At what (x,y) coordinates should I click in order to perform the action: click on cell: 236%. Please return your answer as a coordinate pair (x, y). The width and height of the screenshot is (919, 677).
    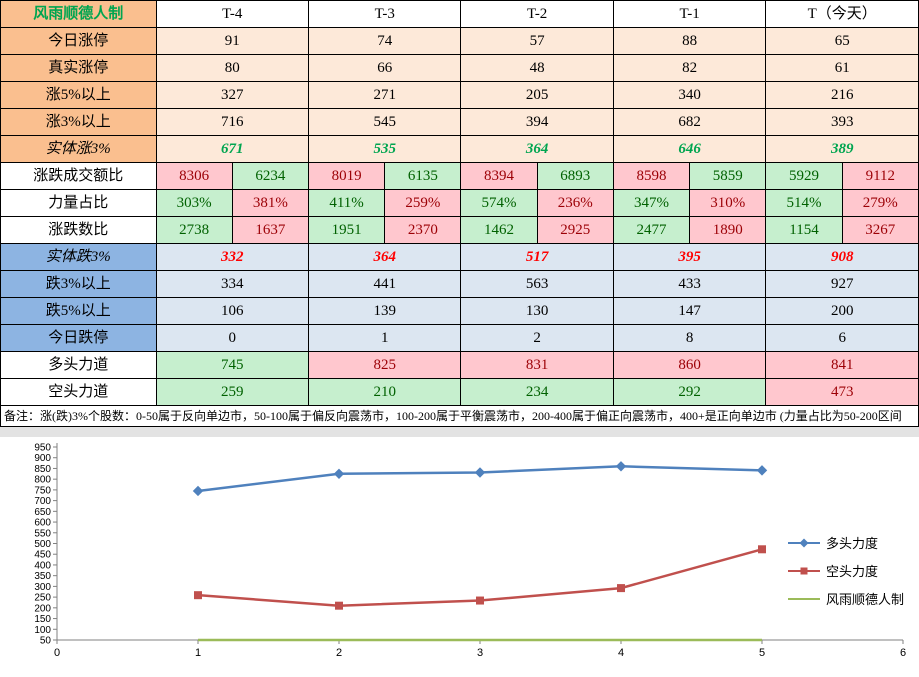
    Looking at the image, I should click on (575, 203).